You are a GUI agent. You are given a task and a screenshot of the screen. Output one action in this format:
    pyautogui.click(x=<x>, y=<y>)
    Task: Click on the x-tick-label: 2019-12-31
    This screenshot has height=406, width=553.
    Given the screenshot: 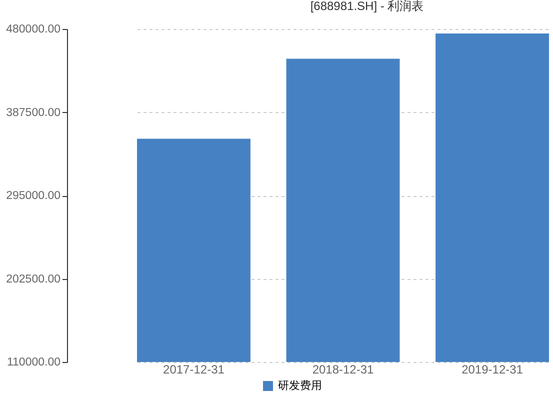 What is the action you would take?
    pyautogui.click(x=493, y=369)
    